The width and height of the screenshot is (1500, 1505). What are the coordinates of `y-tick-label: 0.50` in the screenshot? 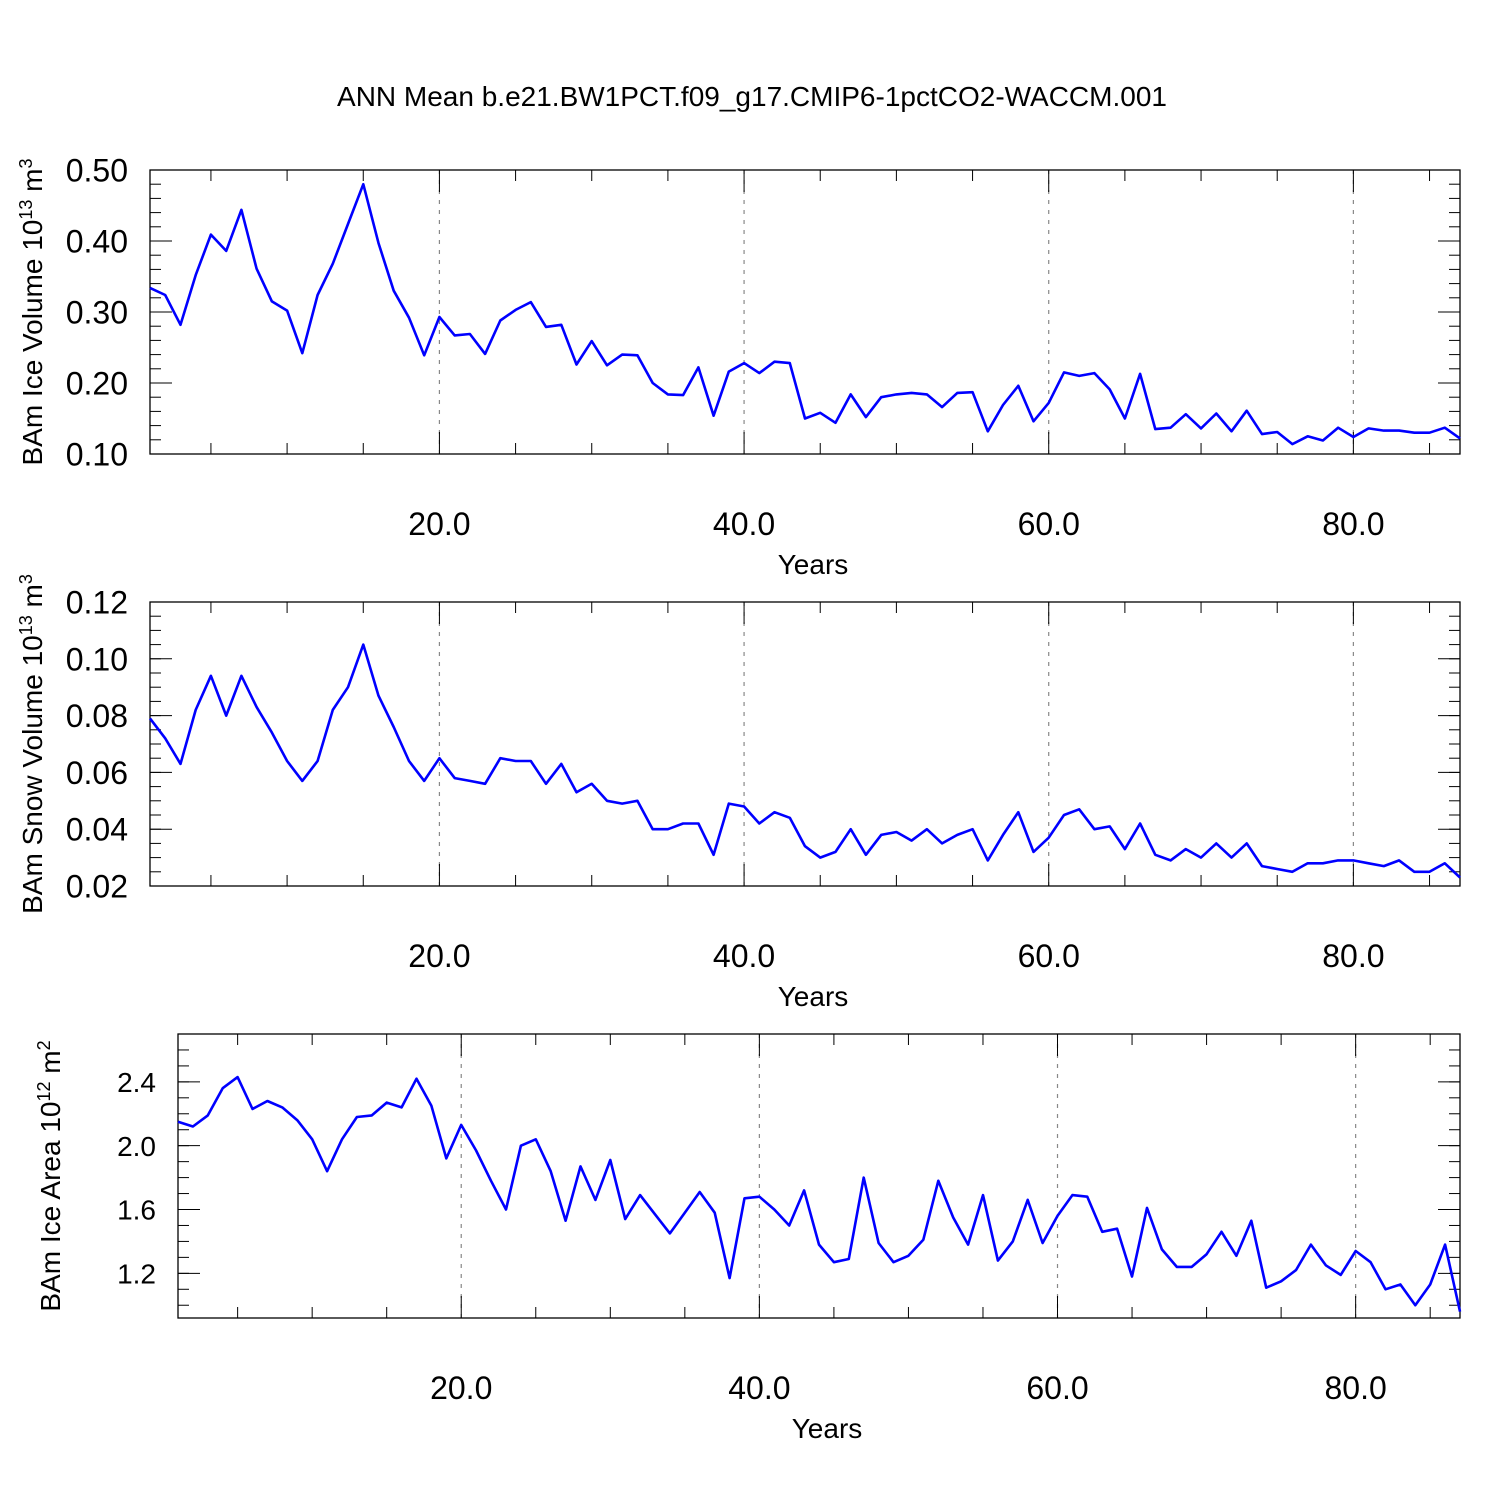 It's located at (97, 171).